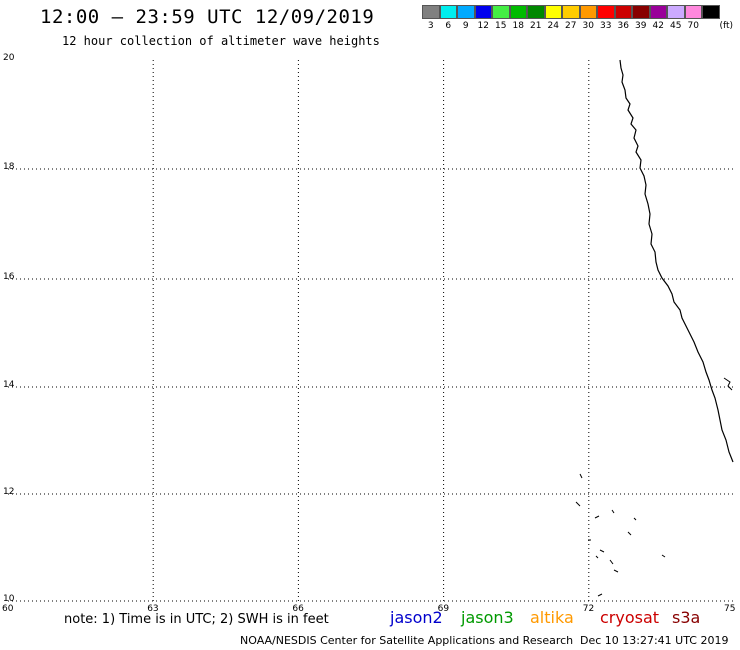 The width and height of the screenshot is (740, 650). What do you see at coordinates (726, 26) in the screenshot?
I see `scale-unit: (ft)` at bounding box center [726, 26].